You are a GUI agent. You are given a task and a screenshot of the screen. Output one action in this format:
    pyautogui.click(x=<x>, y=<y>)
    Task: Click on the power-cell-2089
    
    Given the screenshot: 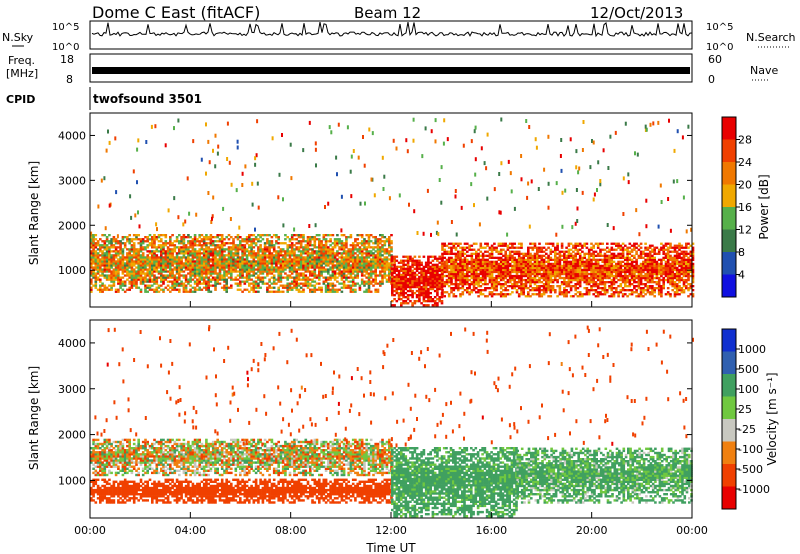 What is the action you would take?
    pyautogui.click(x=312, y=249)
    